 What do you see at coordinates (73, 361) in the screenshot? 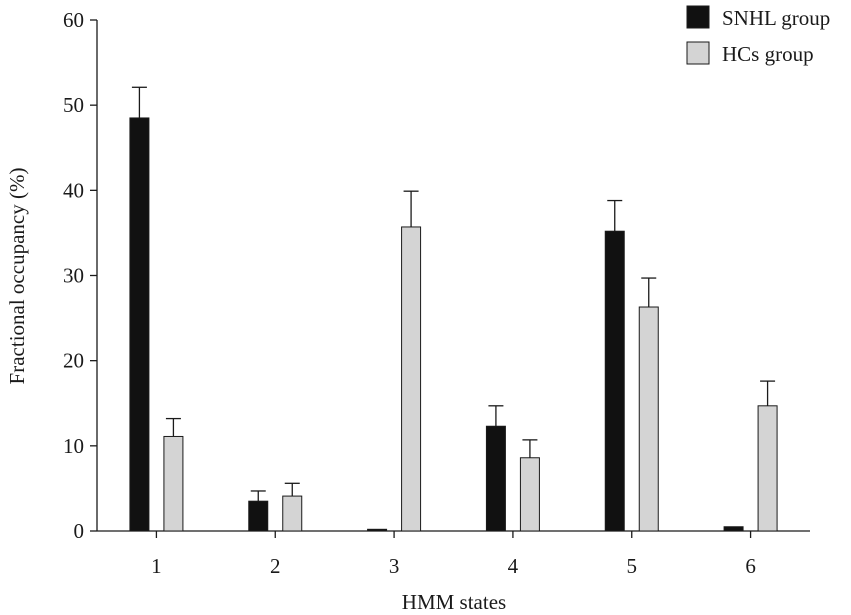
I see `y-tick-label: 20` at bounding box center [73, 361].